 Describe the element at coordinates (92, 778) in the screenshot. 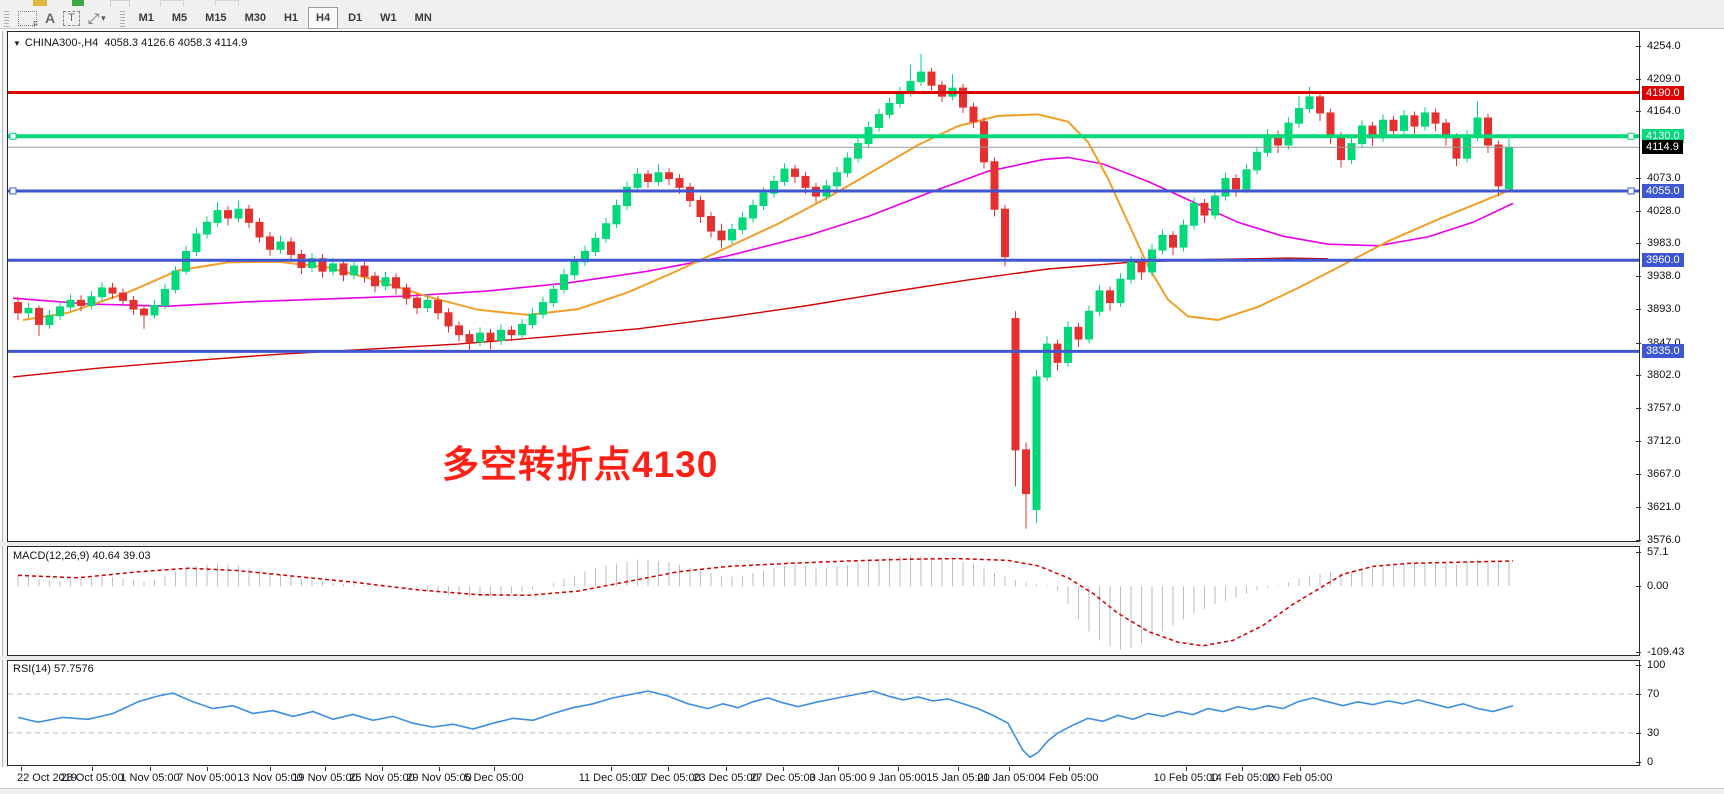

I see `x-axis-label: 28 Oct 05:00` at that location.